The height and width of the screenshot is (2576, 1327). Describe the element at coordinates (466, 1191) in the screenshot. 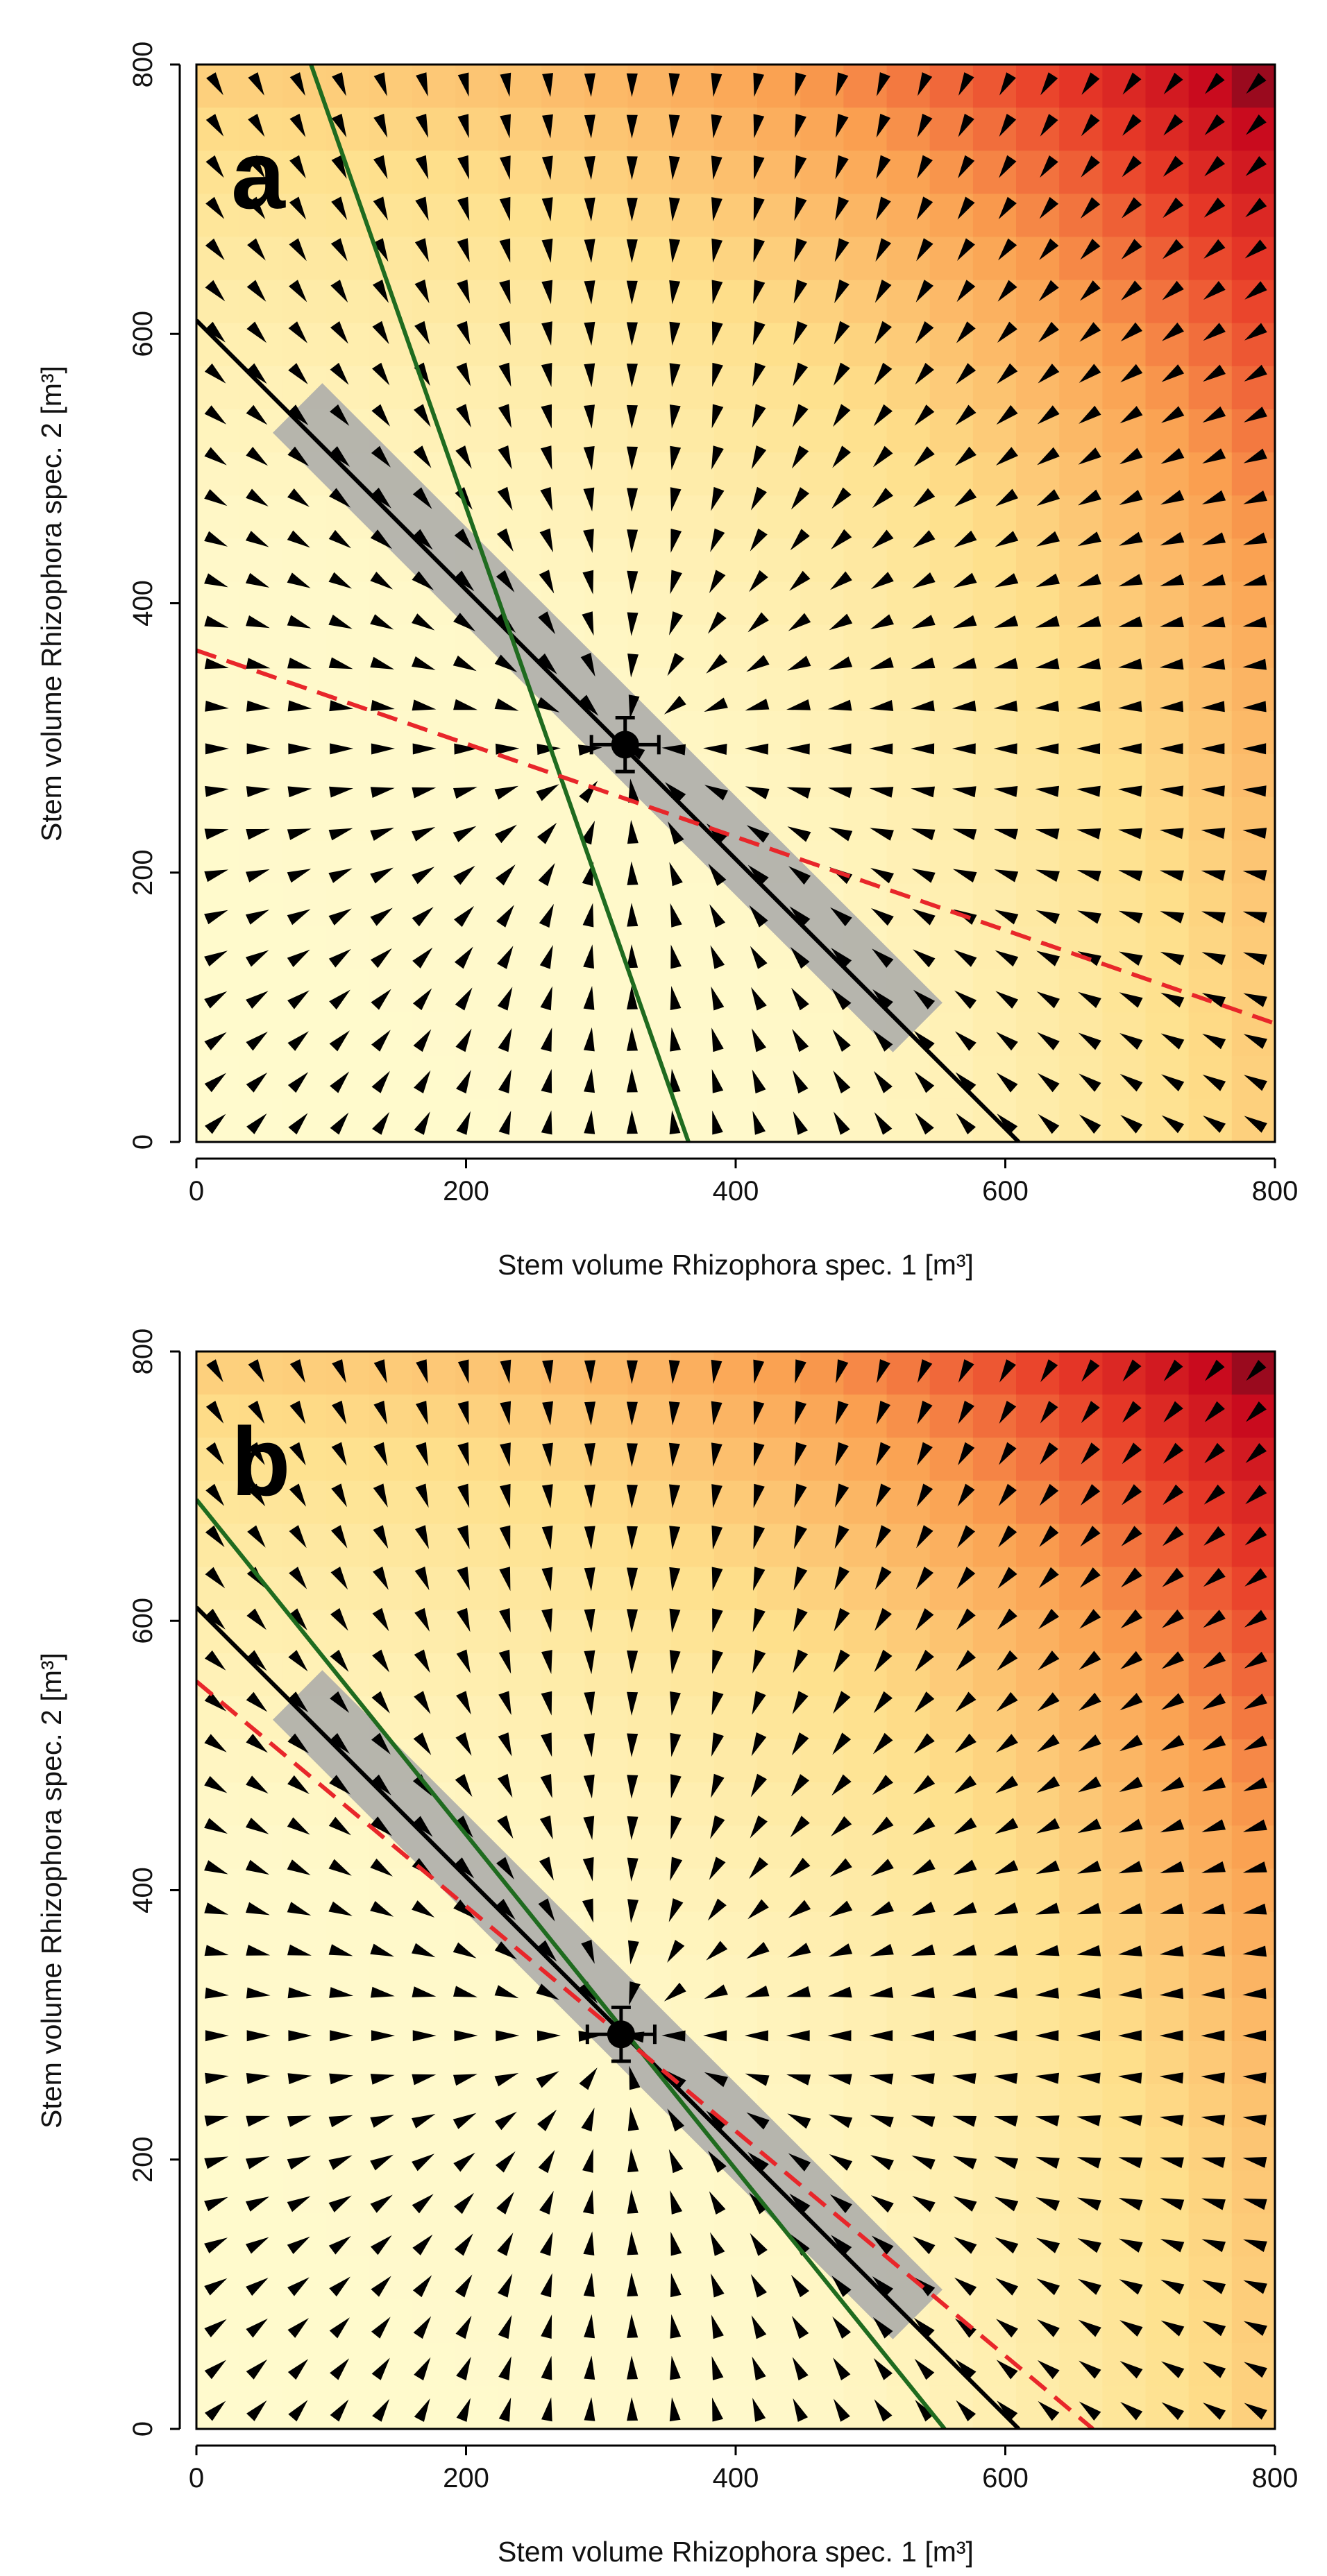

I see `x-tick-label: 200` at that location.